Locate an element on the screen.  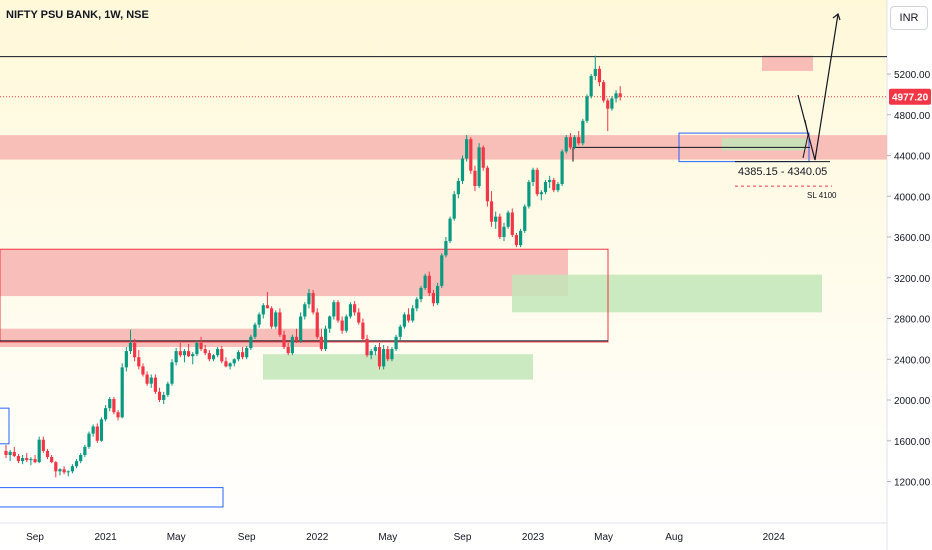
currency-button: INR is located at coordinates (909, 18).